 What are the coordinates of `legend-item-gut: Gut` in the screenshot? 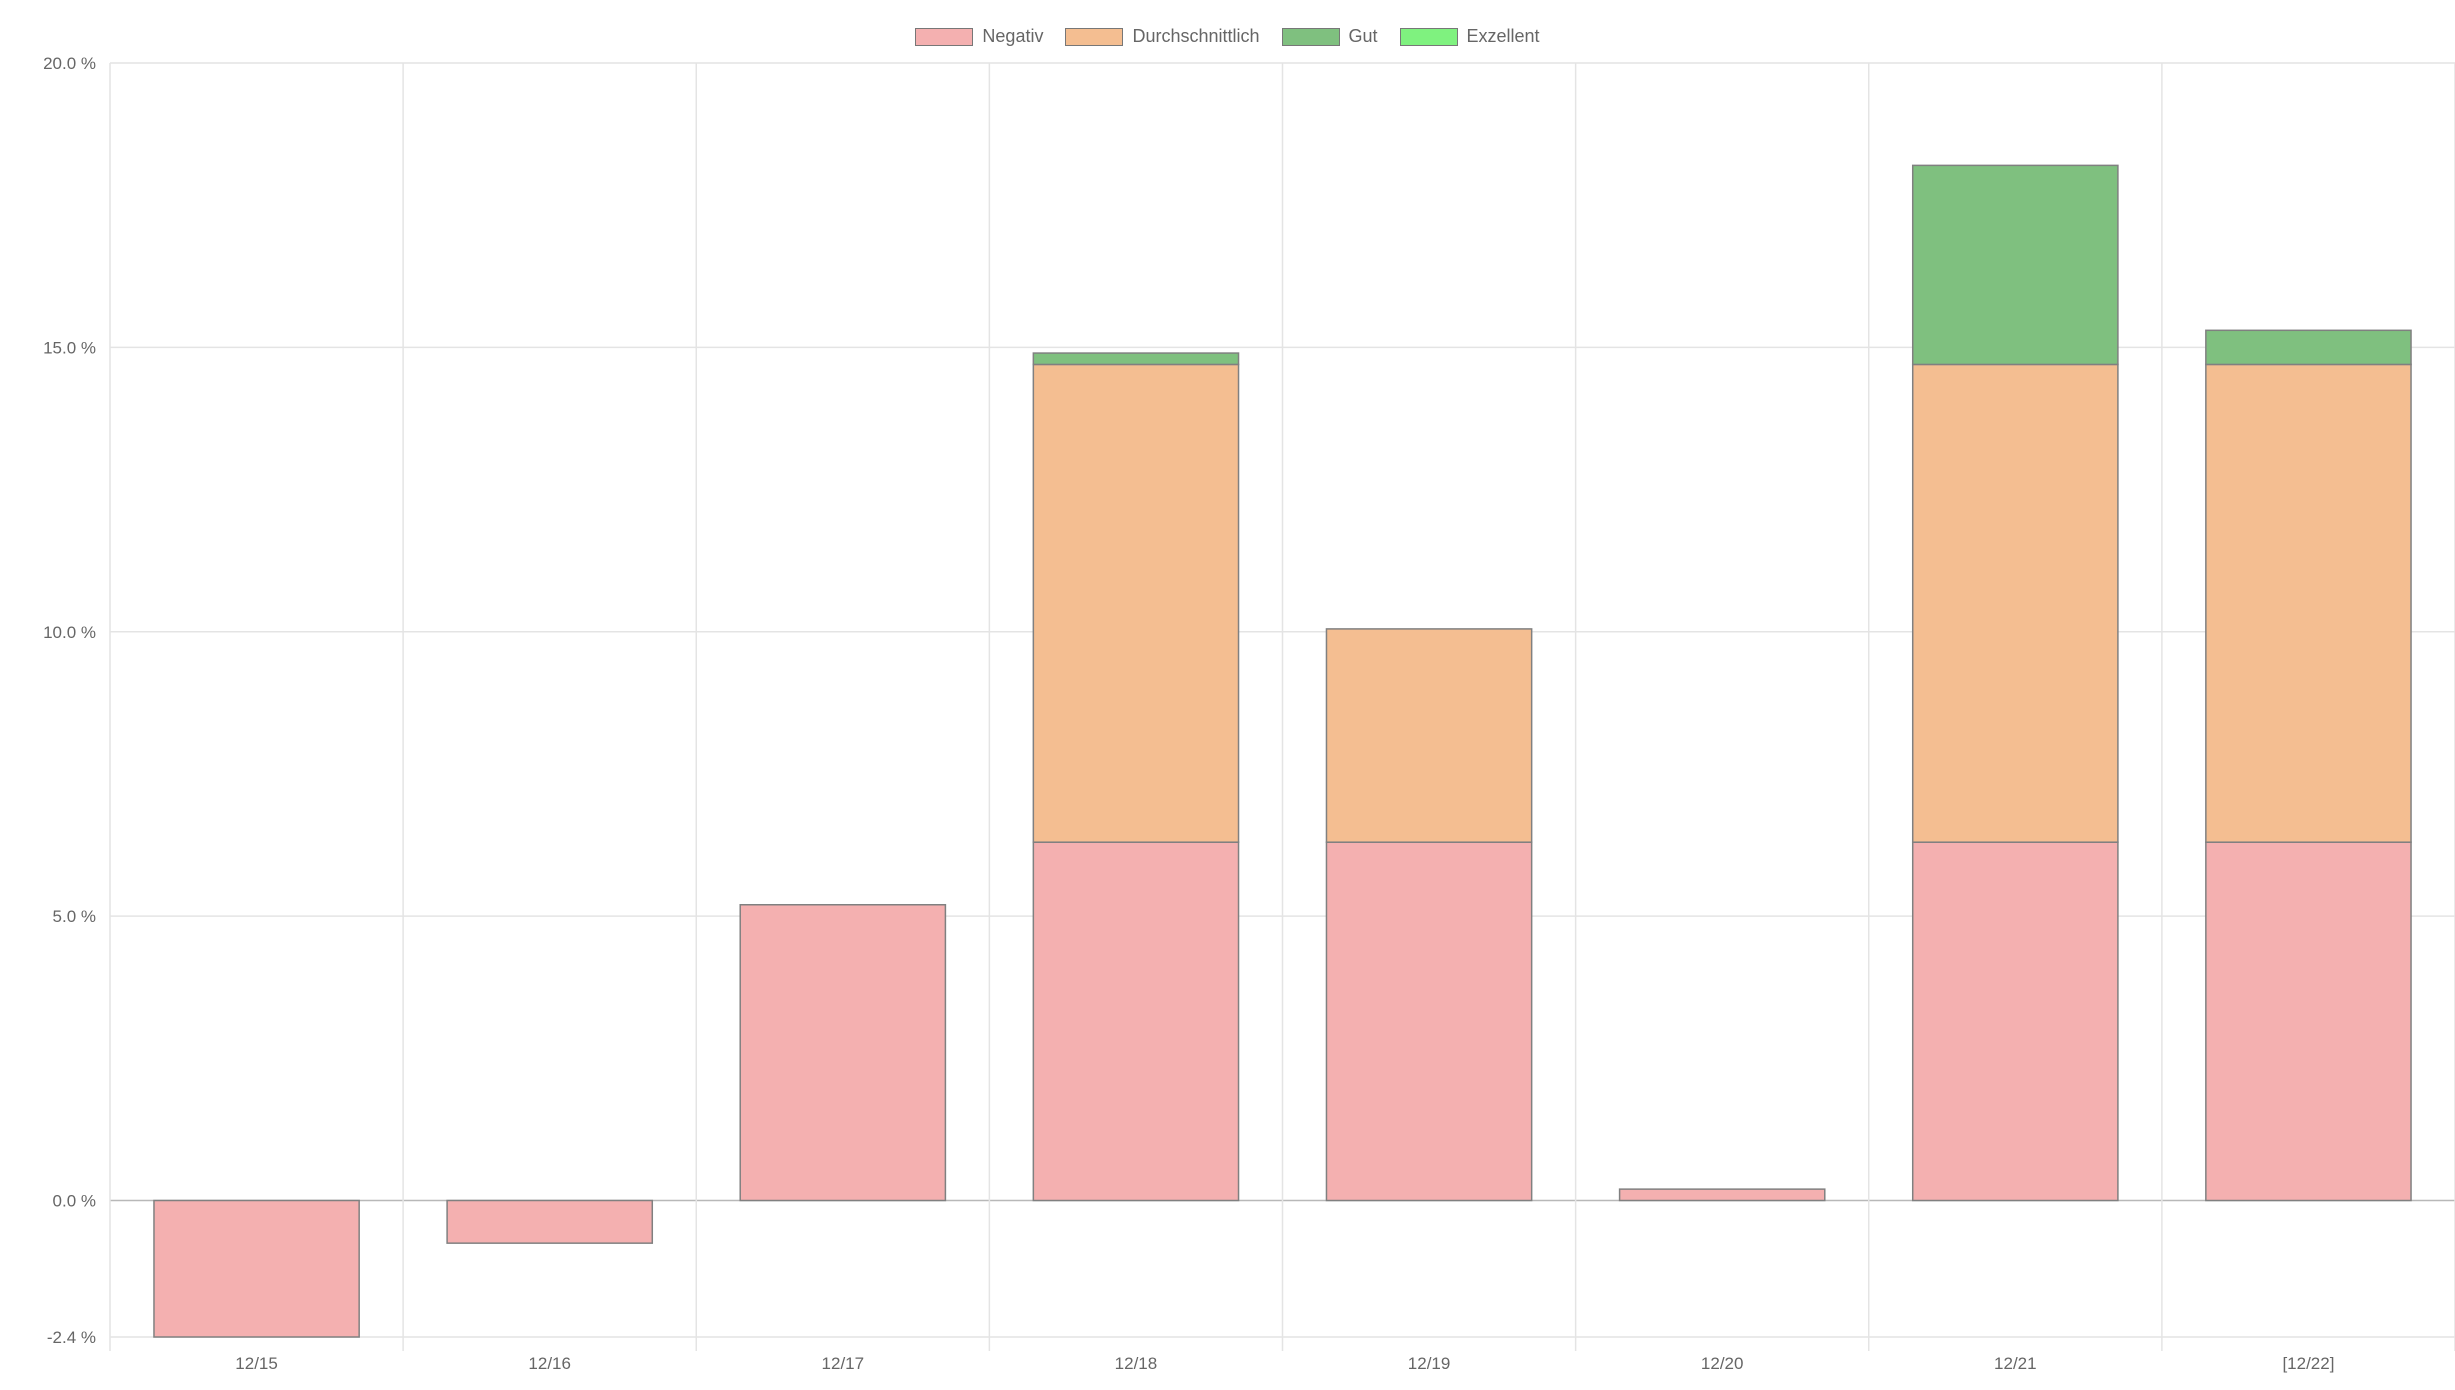 It's located at (1329, 36).